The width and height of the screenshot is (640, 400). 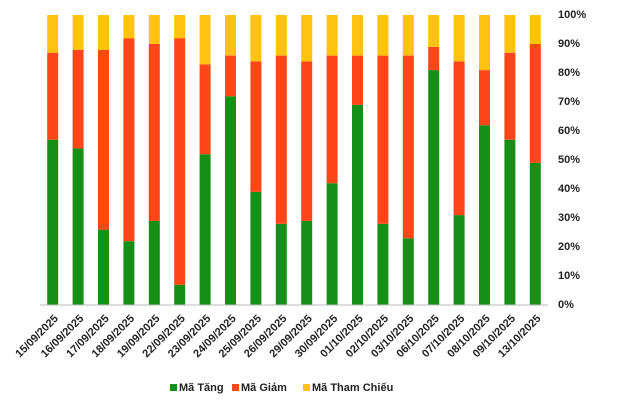 What do you see at coordinates (352, 388) in the screenshot?
I see `legend-label: Mã Tham Chiếu` at bounding box center [352, 388].